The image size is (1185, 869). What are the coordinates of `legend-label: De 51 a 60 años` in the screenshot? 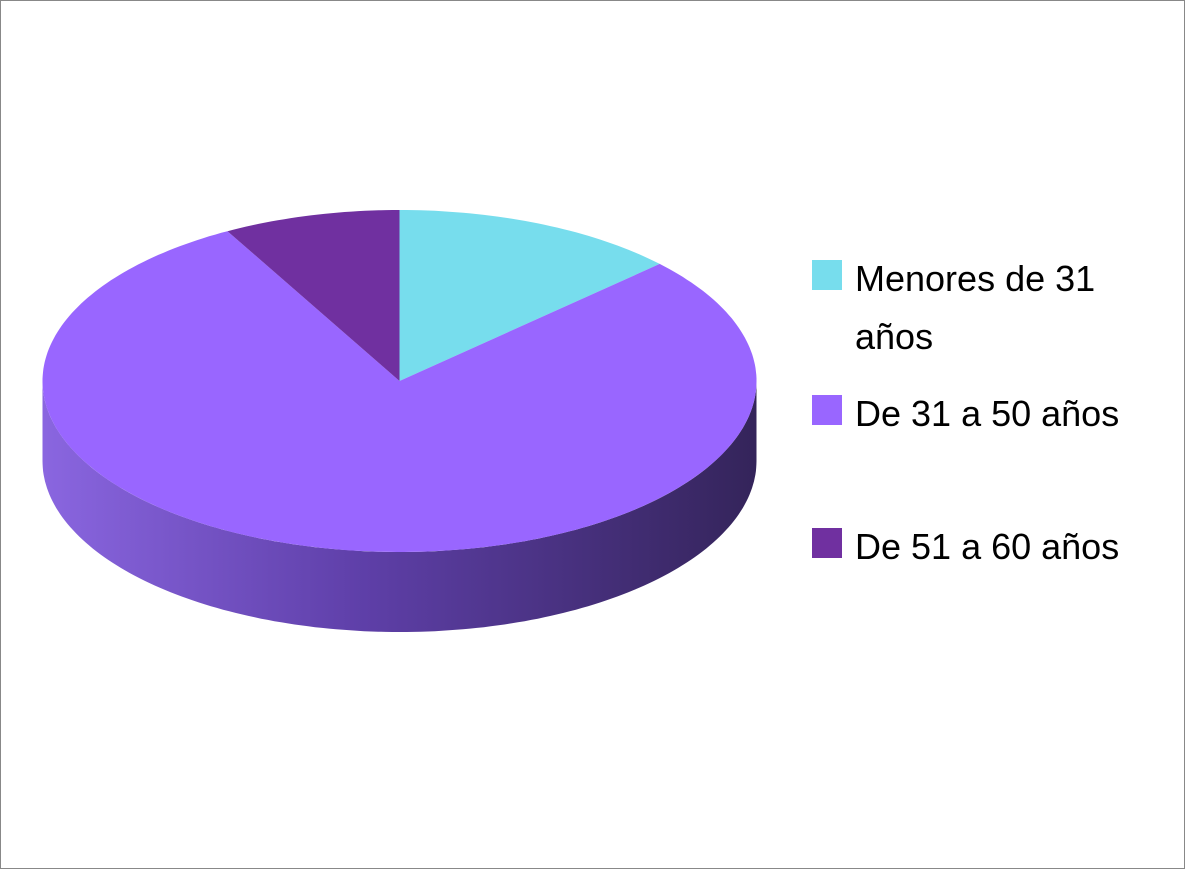 It's located at (987, 546).